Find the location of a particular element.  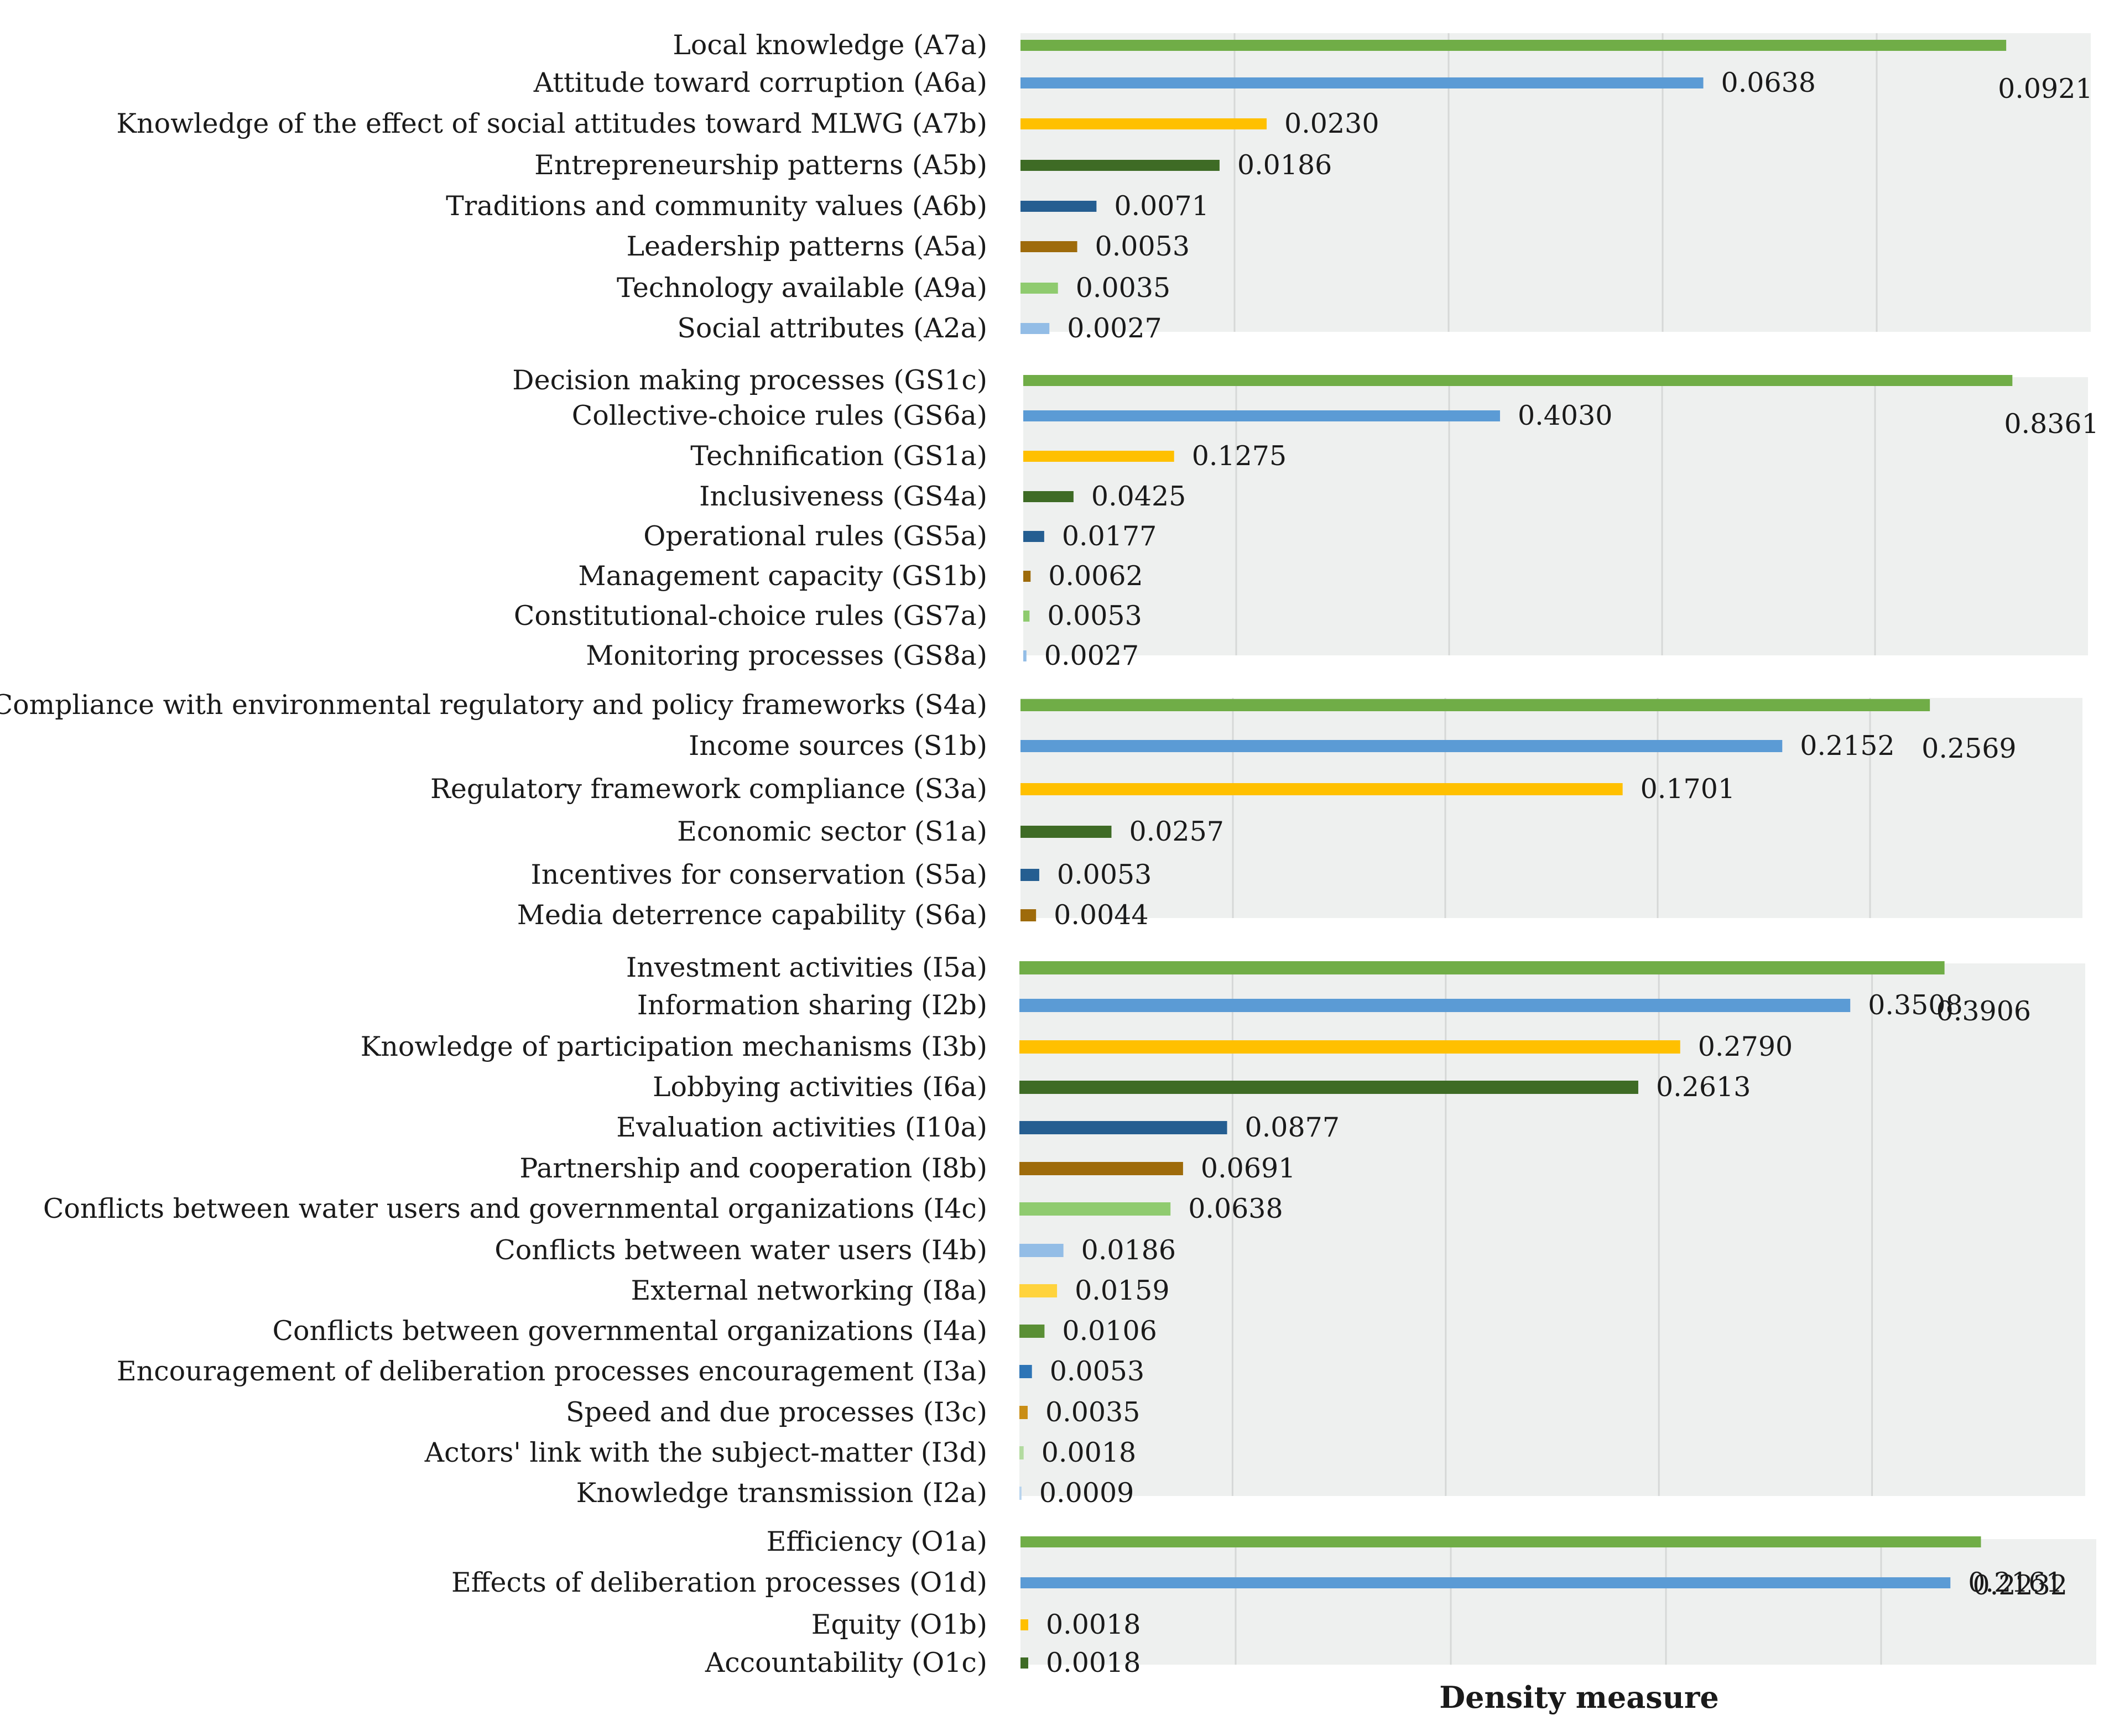

x-axis-title: Density measure is located at coordinates (1579, 1697).